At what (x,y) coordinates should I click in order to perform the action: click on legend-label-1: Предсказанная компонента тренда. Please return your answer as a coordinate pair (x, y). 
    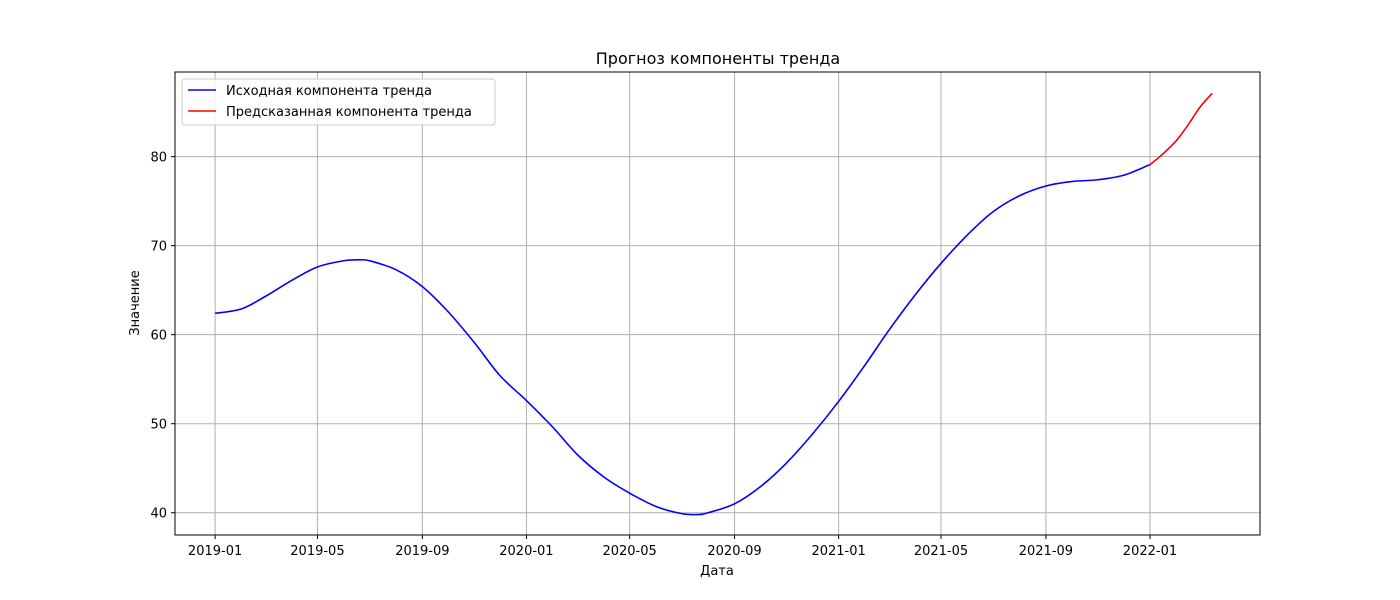
    Looking at the image, I should click on (349, 112).